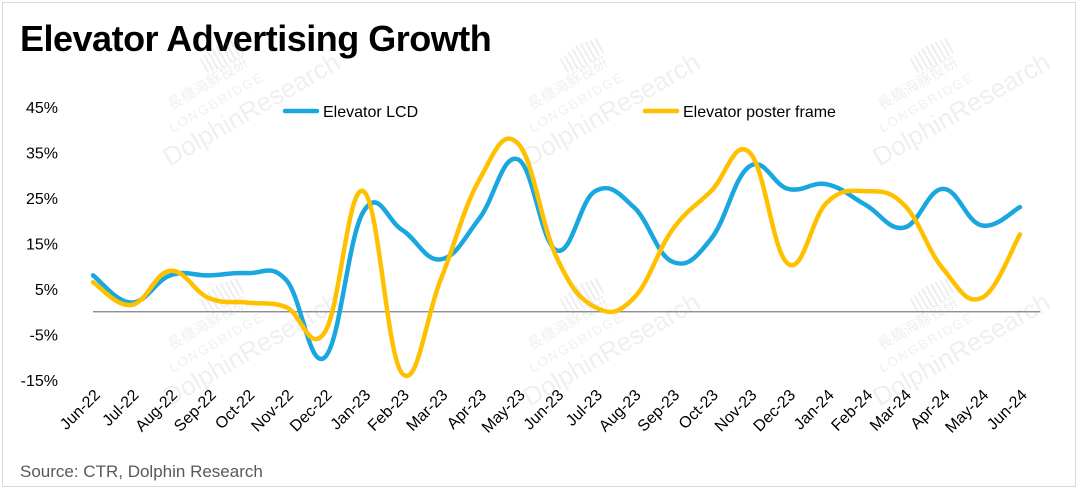 The image size is (1080, 491). I want to click on x-tick-label: Jan-24, so click(814, 410).